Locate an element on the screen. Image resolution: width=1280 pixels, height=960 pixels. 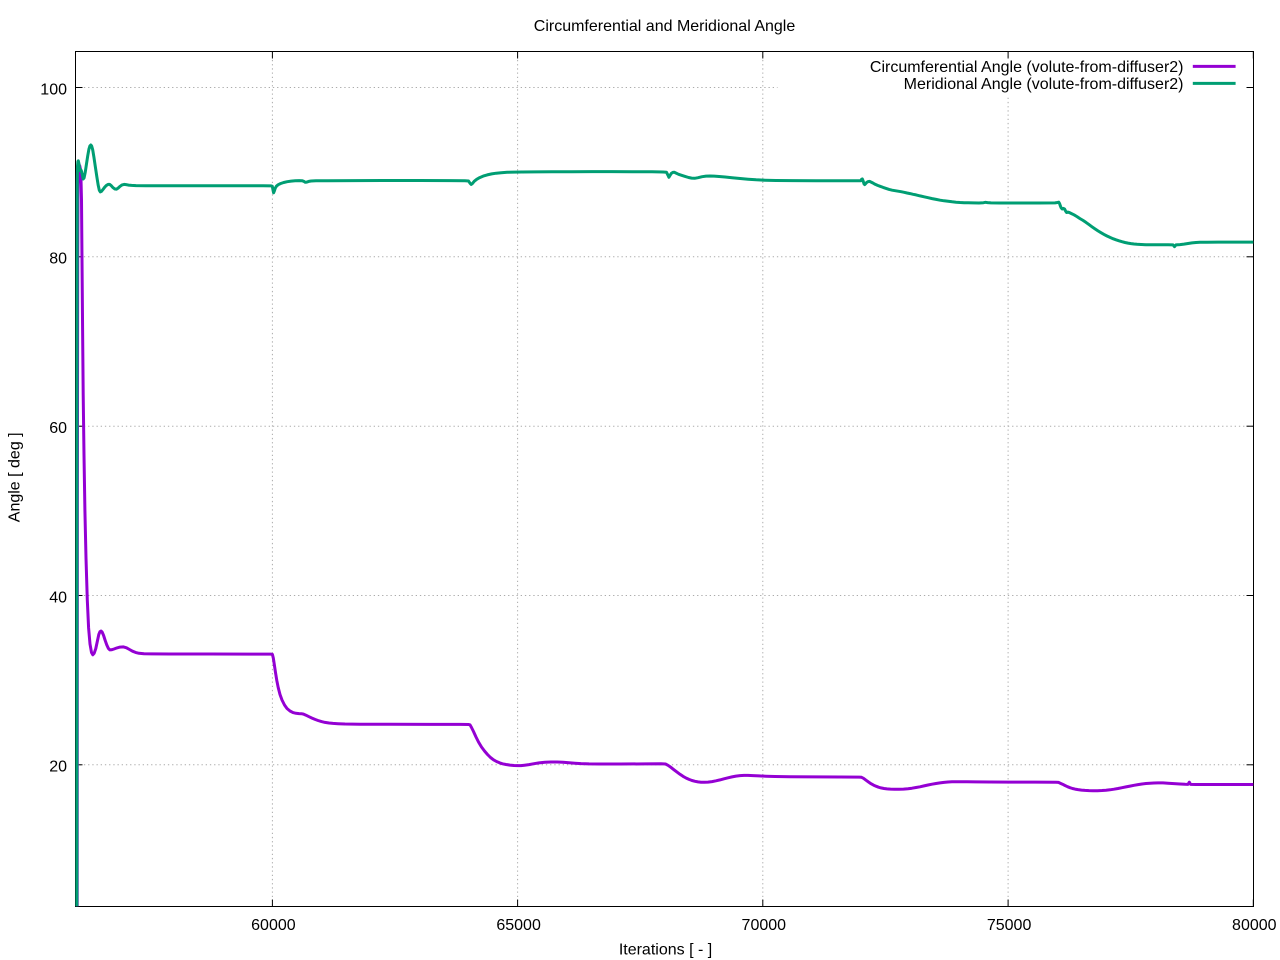
svg-text: 75000 is located at coordinates (1009, 925).